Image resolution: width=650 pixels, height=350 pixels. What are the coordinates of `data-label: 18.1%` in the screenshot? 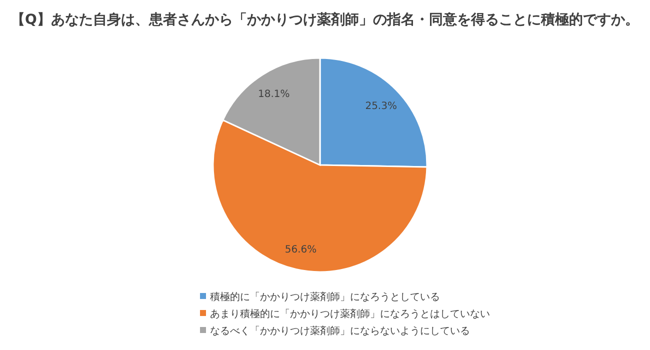 It's located at (274, 94).